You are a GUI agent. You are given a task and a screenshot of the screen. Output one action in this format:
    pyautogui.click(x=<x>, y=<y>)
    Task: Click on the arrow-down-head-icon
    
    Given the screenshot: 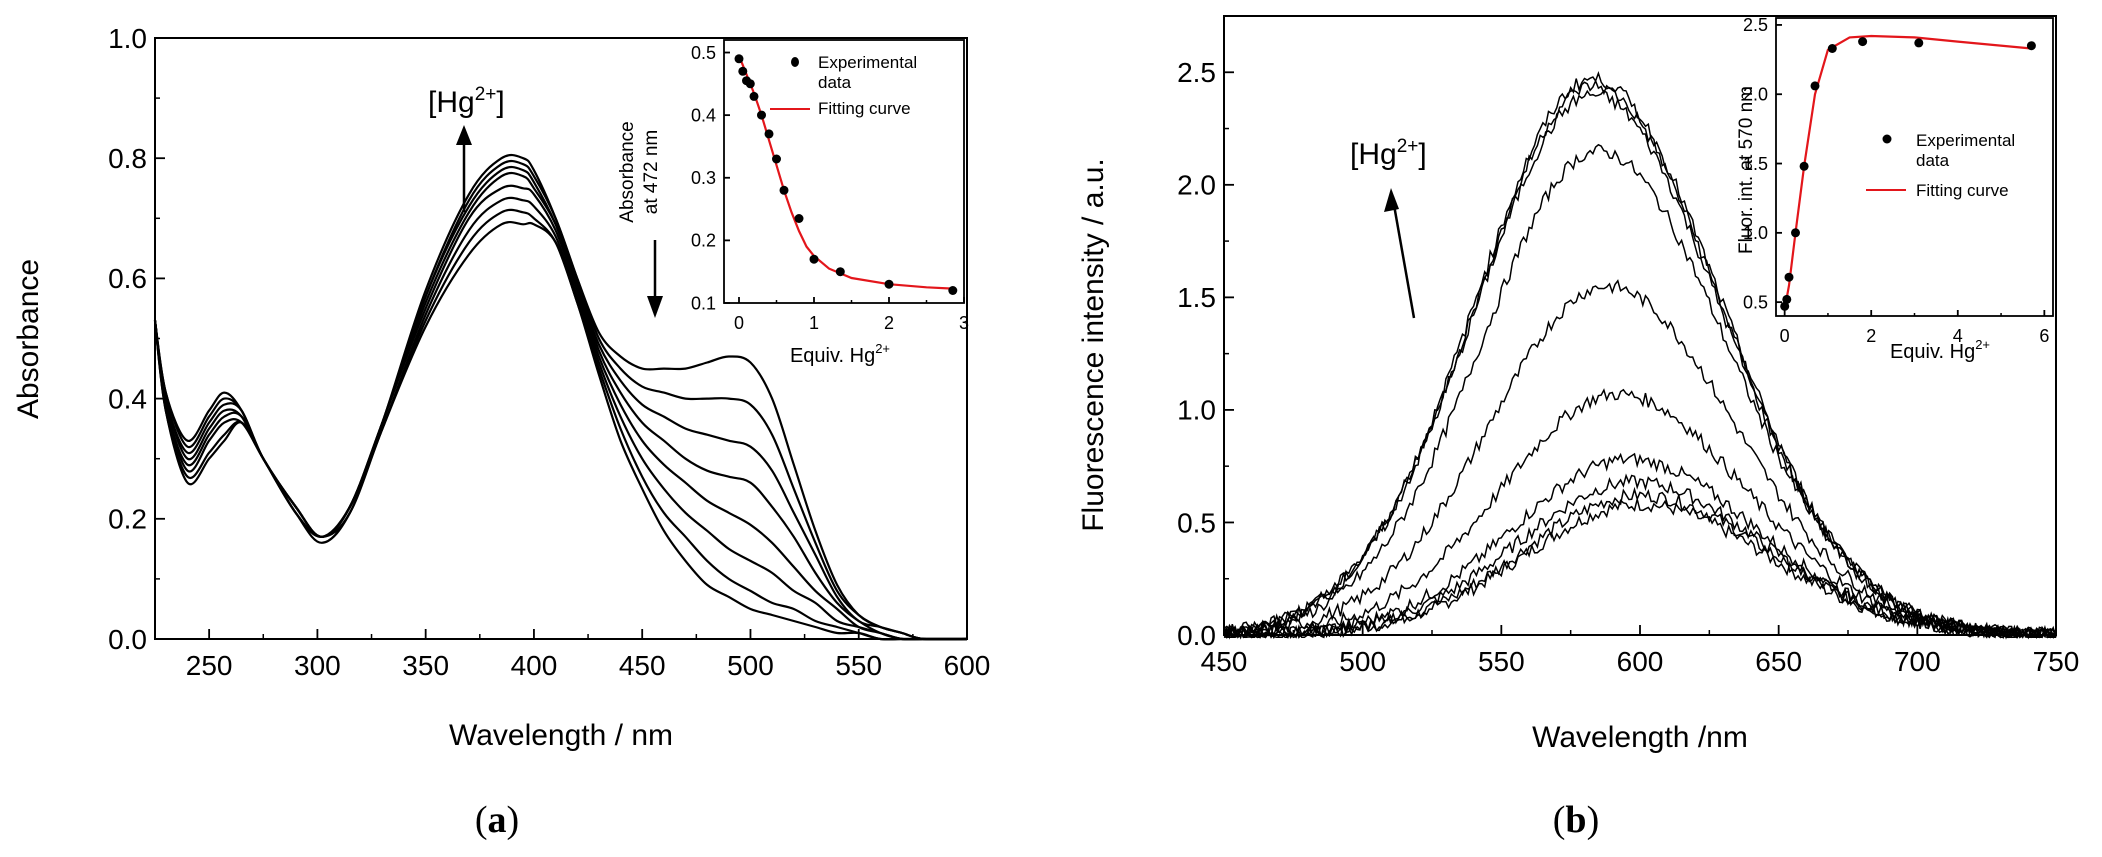 What is the action you would take?
    pyautogui.click(x=655, y=307)
    